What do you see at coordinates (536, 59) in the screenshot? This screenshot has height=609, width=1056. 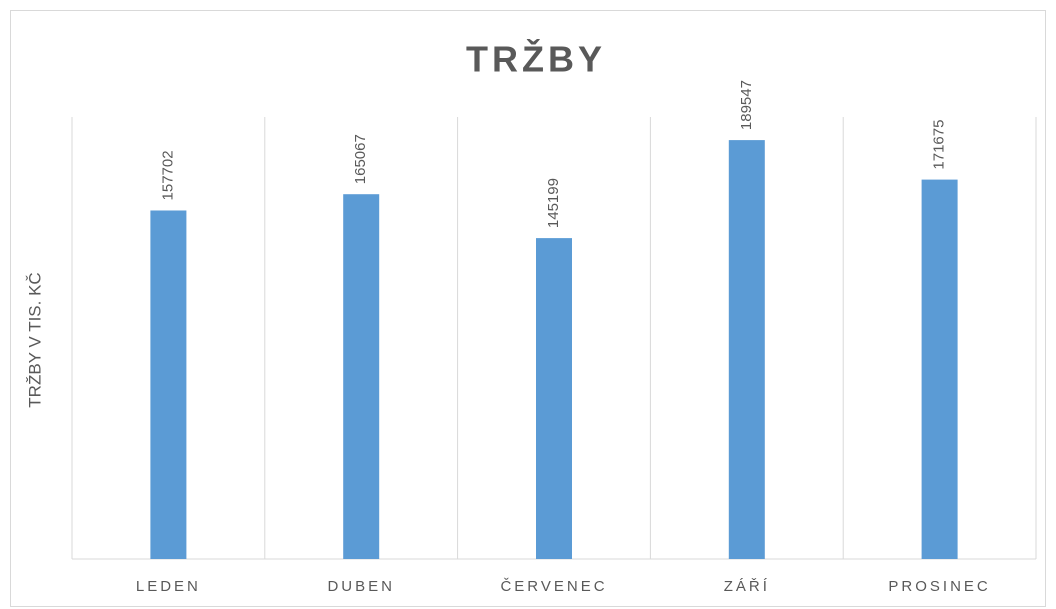 I see `chart-title: TRŽBY` at bounding box center [536, 59].